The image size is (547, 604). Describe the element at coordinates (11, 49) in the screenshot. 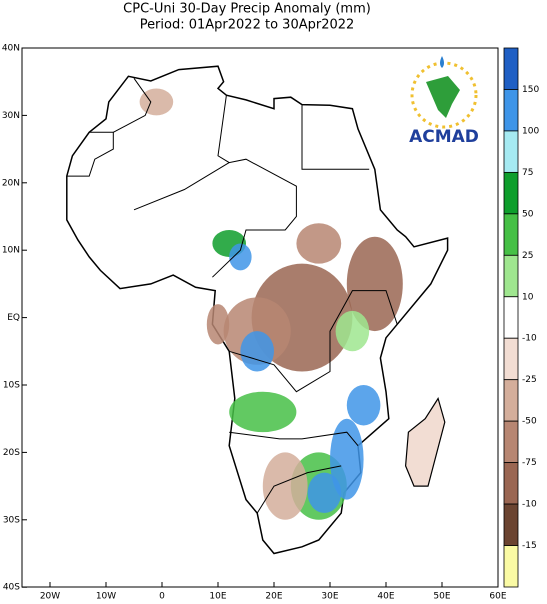

I see `lat-label: 40N` at that location.